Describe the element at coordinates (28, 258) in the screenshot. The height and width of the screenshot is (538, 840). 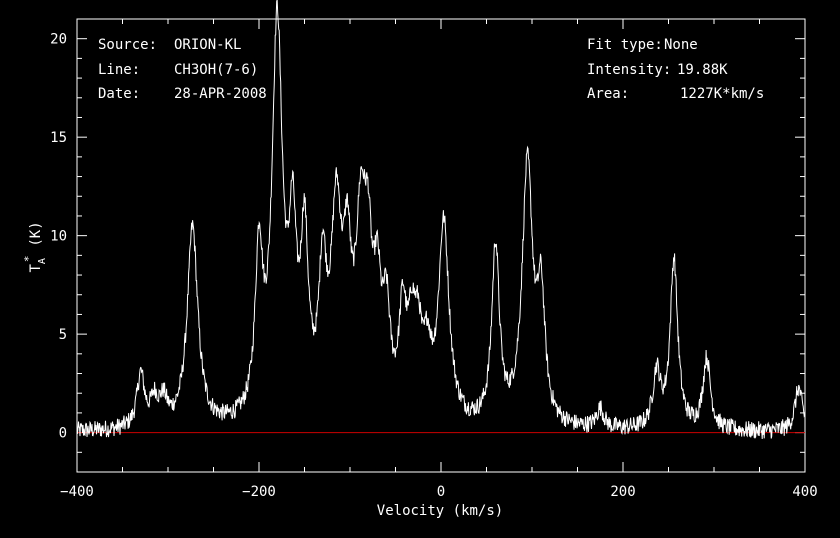
I see `y-axis-label-superscript: *` at that location.